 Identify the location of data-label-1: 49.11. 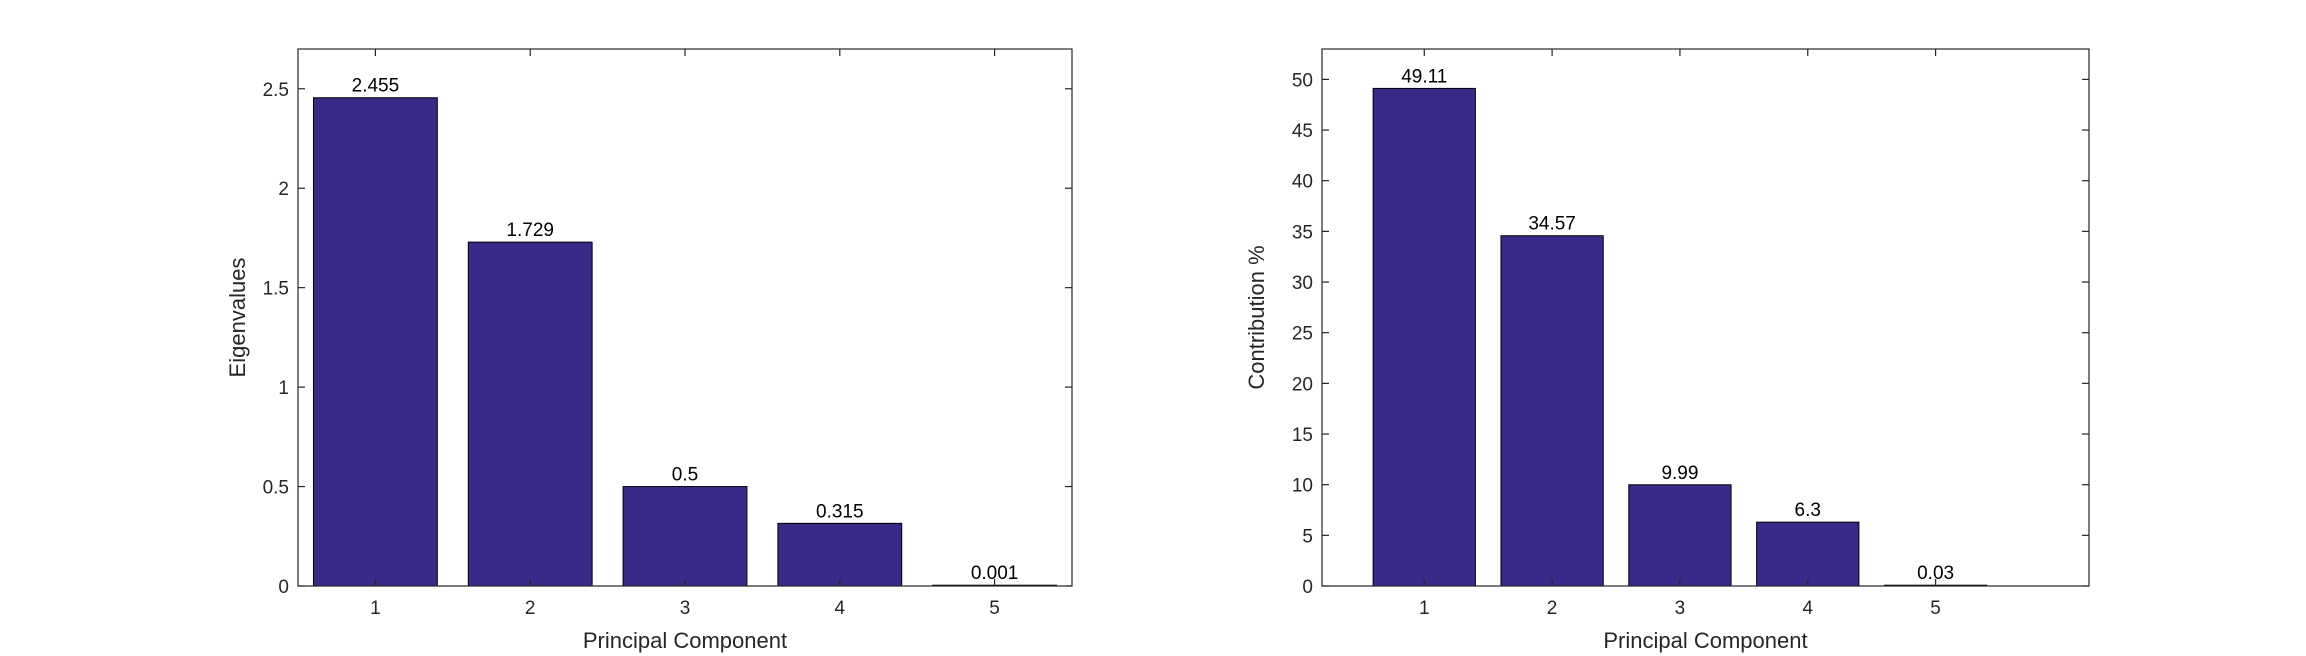
(1424, 76).